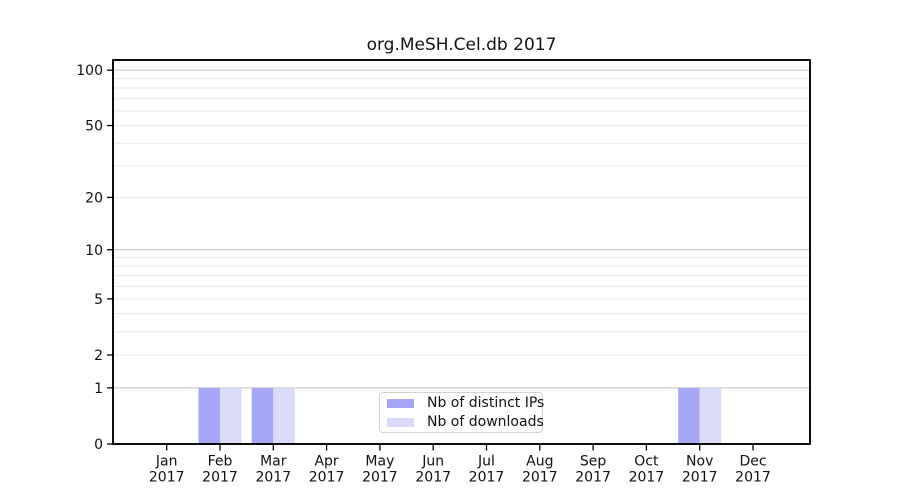 The width and height of the screenshot is (900, 500). I want to click on x-tick-label-year-mar-2017: 2017, so click(273, 478).